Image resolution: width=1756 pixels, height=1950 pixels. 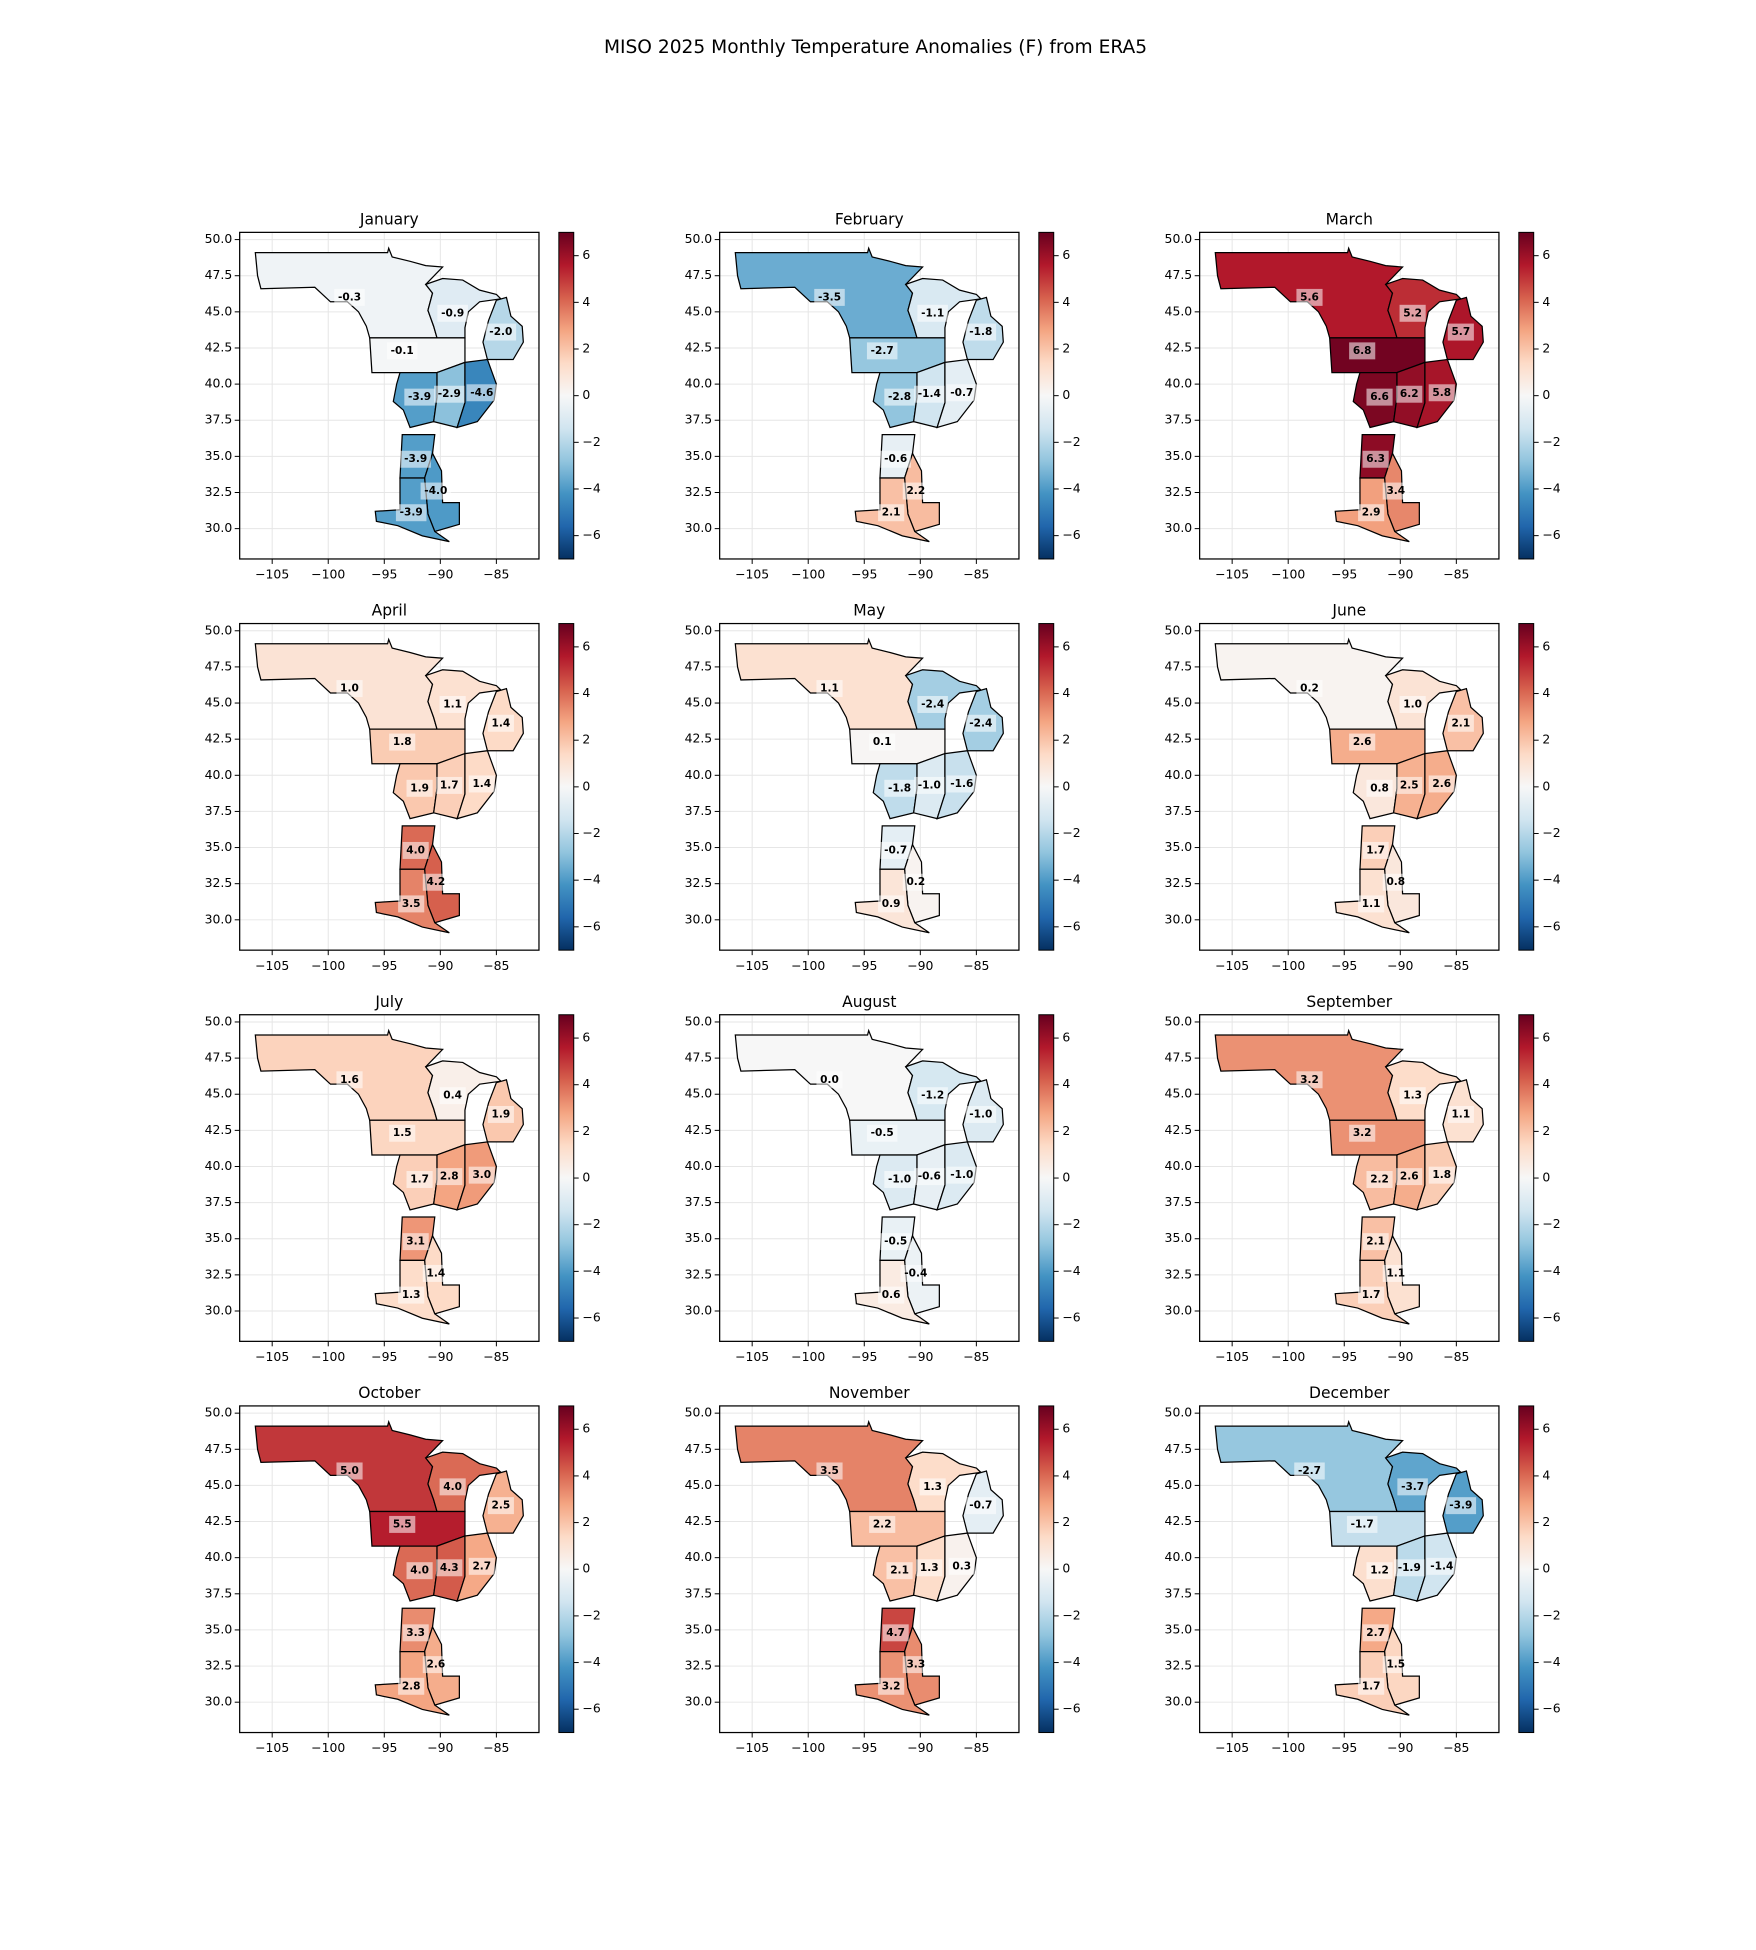 I want to click on value-label: -0.5, so click(x=895, y=1242).